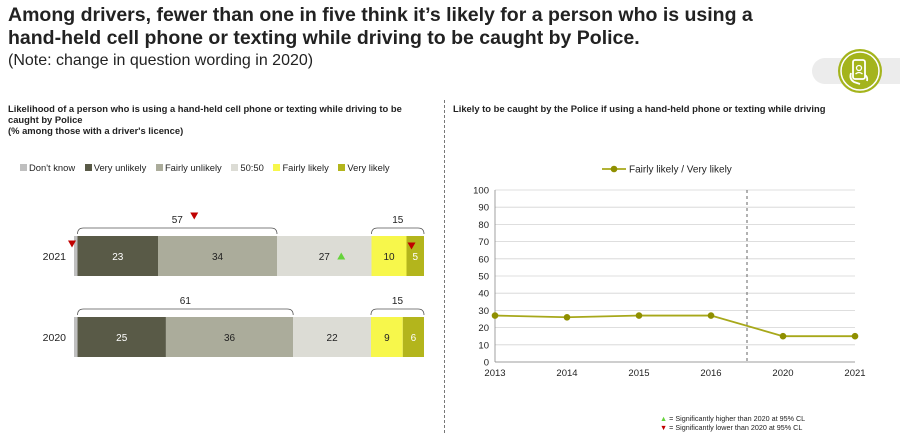  What do you see at coordinates (614, 169) in the screenshot?
I see `legend-marker` at bounding box center [614, 169].